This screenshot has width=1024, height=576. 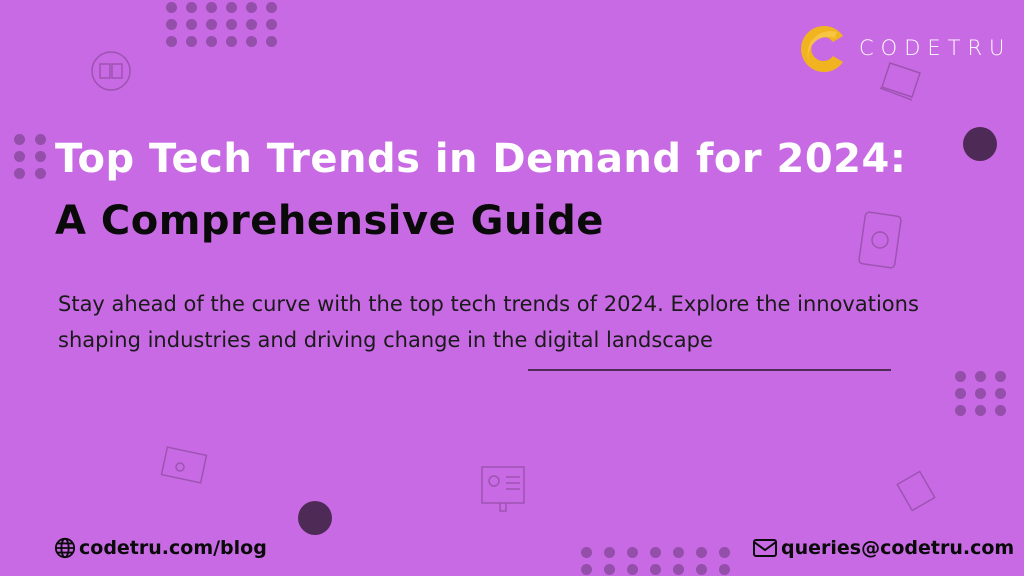 I want to click on title-line-1: Top Tech Trends in Demand for 2024:, so click(x=481, y=159).